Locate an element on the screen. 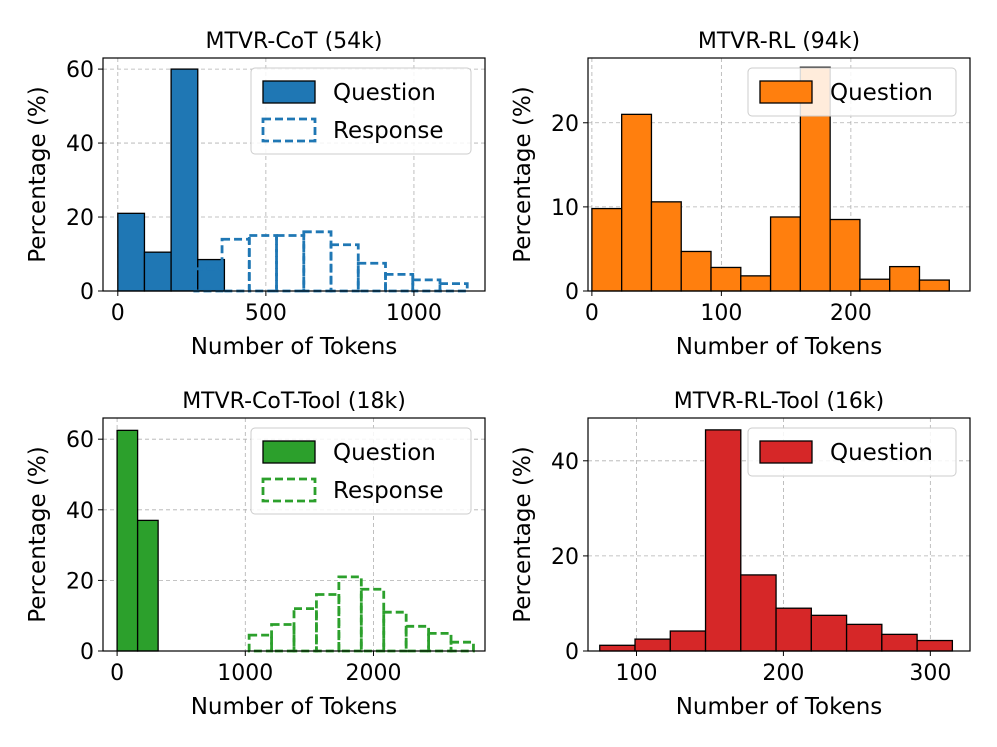  legend: Question Response is located at coordinates (361, 471).